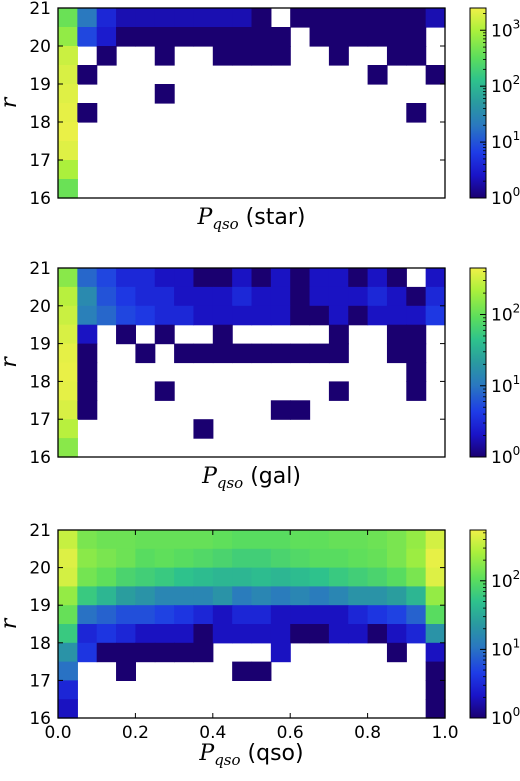  What do you see at coordinates (505, 197) in the screenshot?
I see `colorbar-tick-label: 10⁰` at bounding box center [505, 197].